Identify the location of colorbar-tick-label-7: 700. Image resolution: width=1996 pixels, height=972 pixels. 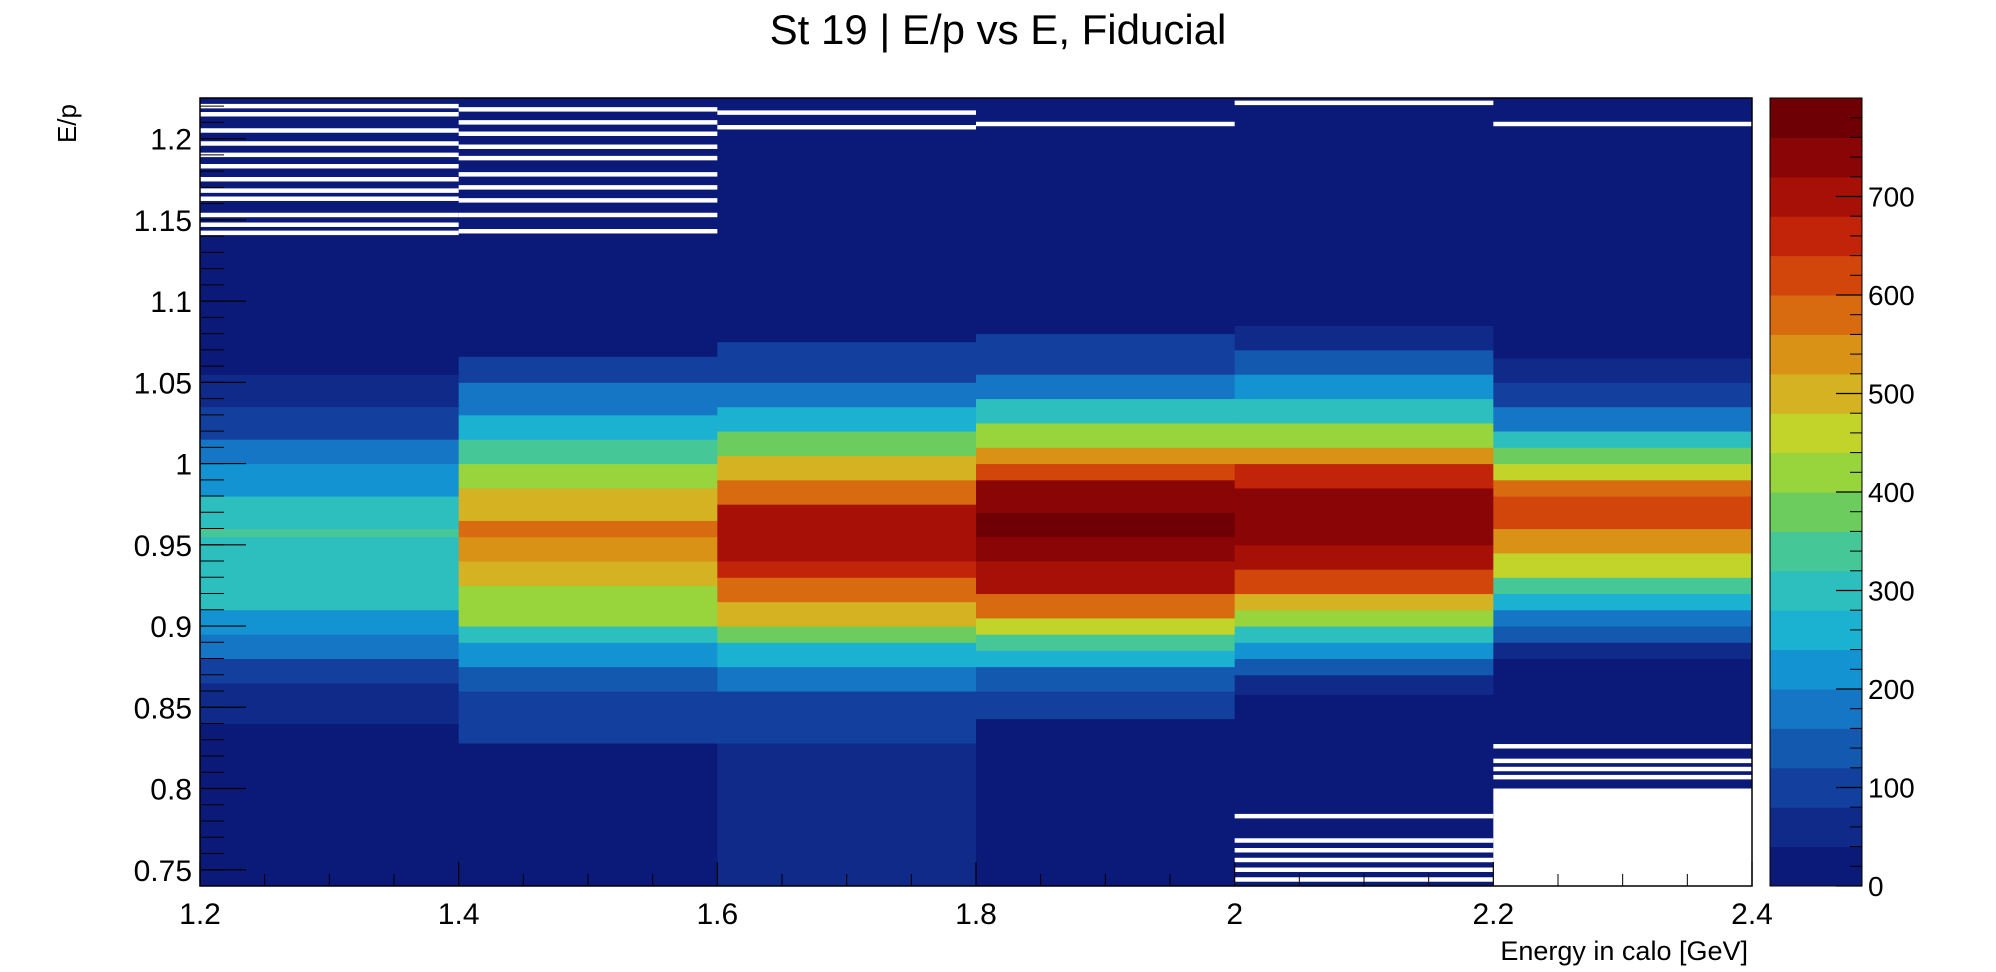
(1891, 197).